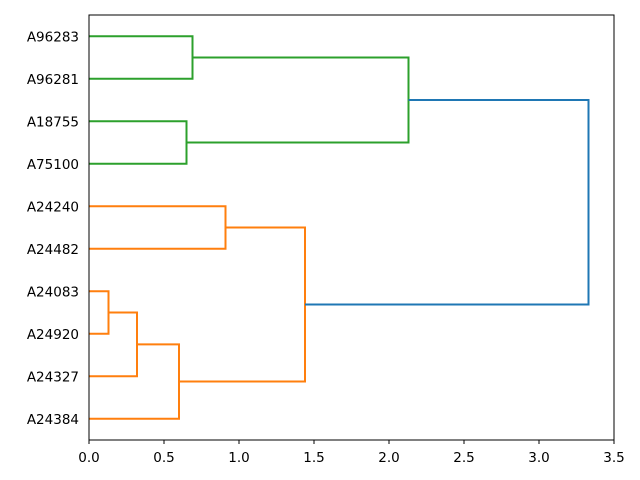 Image resolution: width=640 pixels, height=480 pixels. Describe the element at coordinates (53, 250) in the screenshot. I see `leaf-label: A24482` at that location.